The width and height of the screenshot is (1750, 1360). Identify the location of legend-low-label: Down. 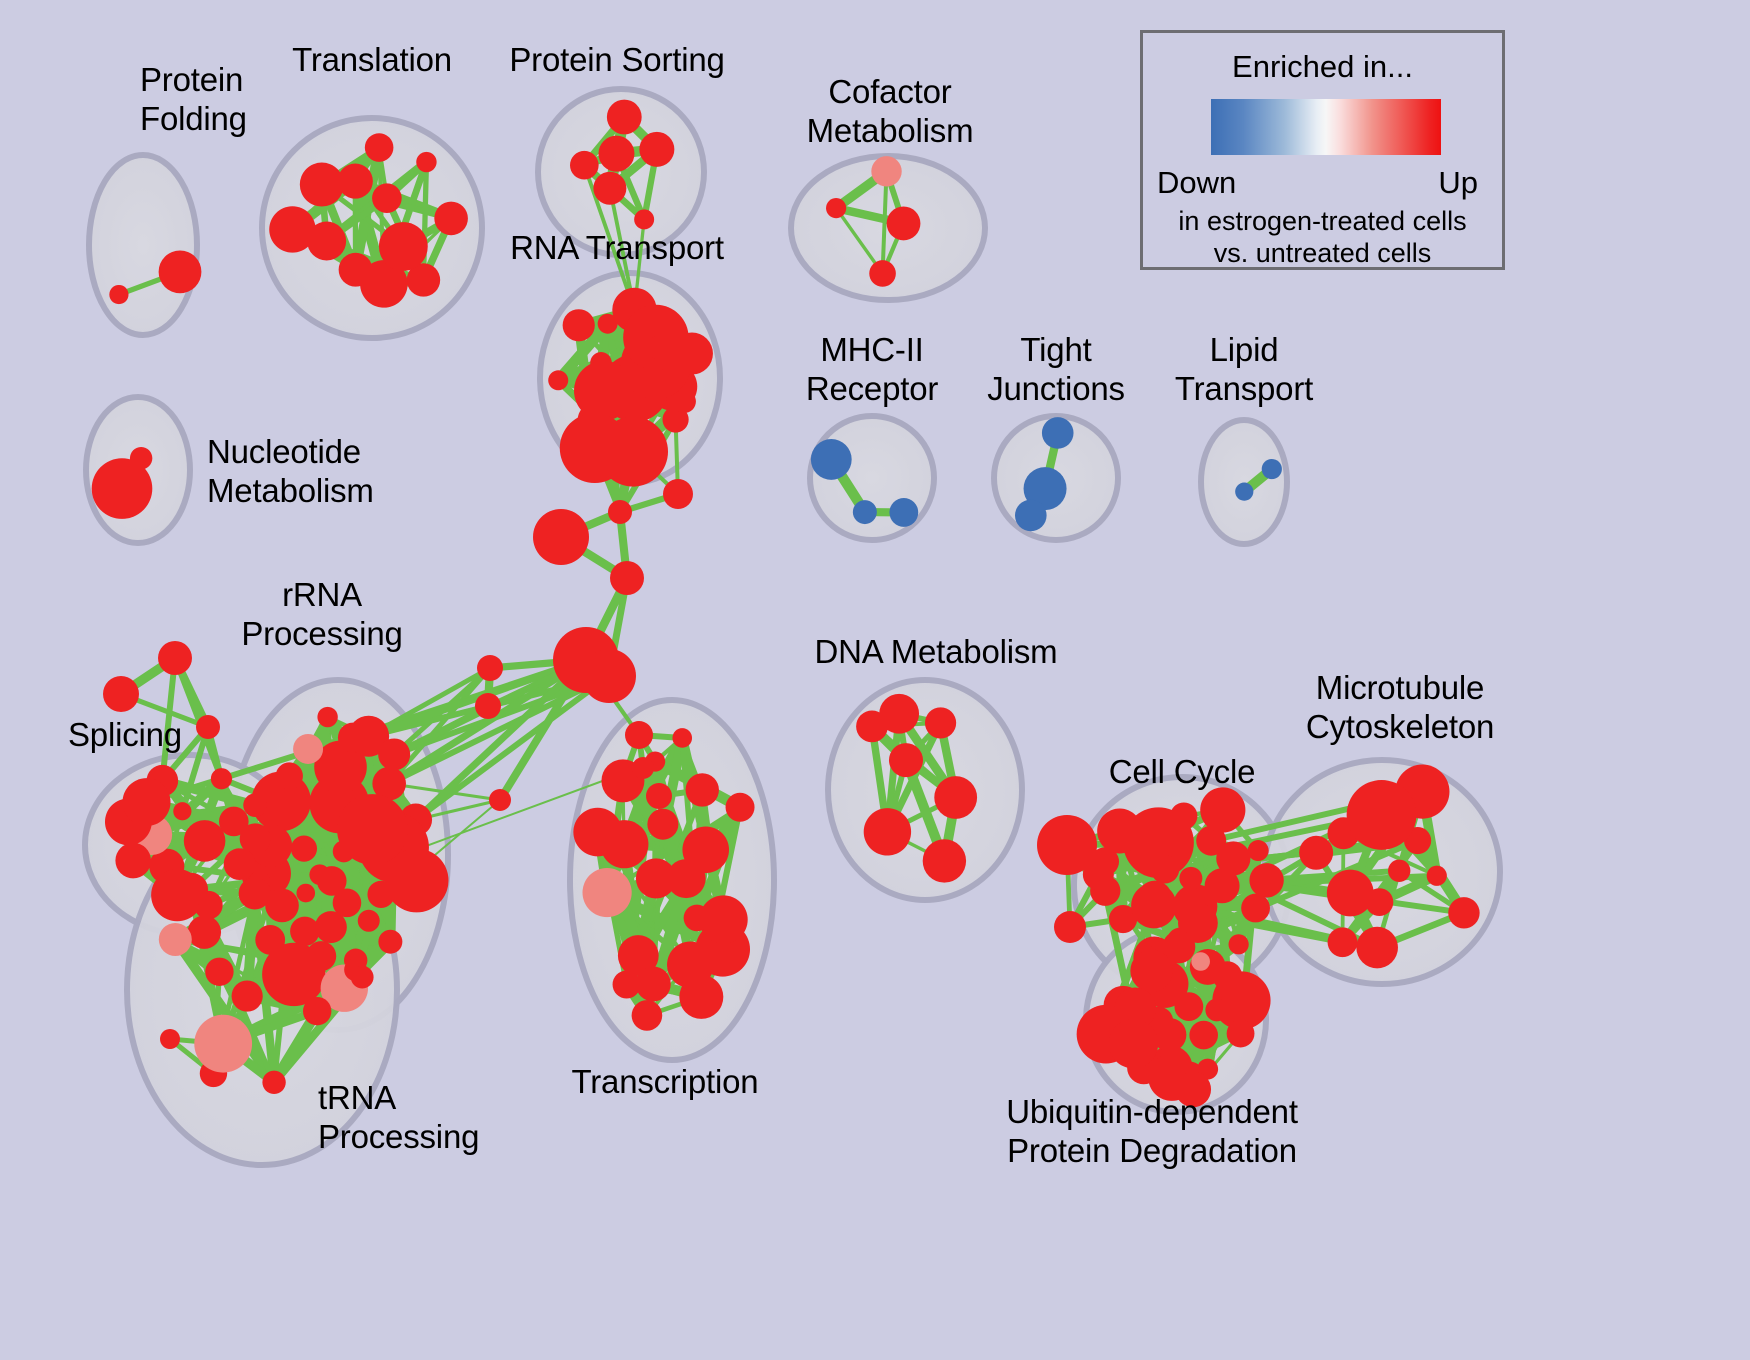
(1197, 182).